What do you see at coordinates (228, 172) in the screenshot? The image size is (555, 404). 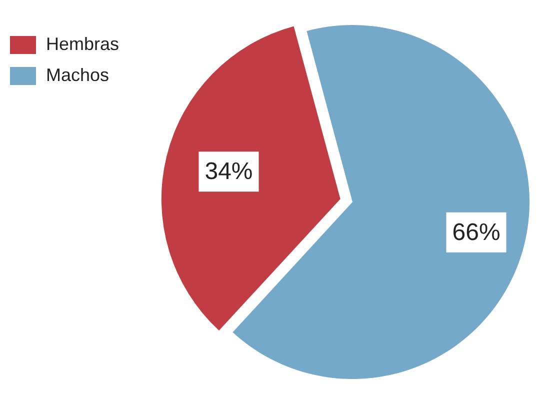 I see `data-label: 34%` at bounding box center [228, 172].